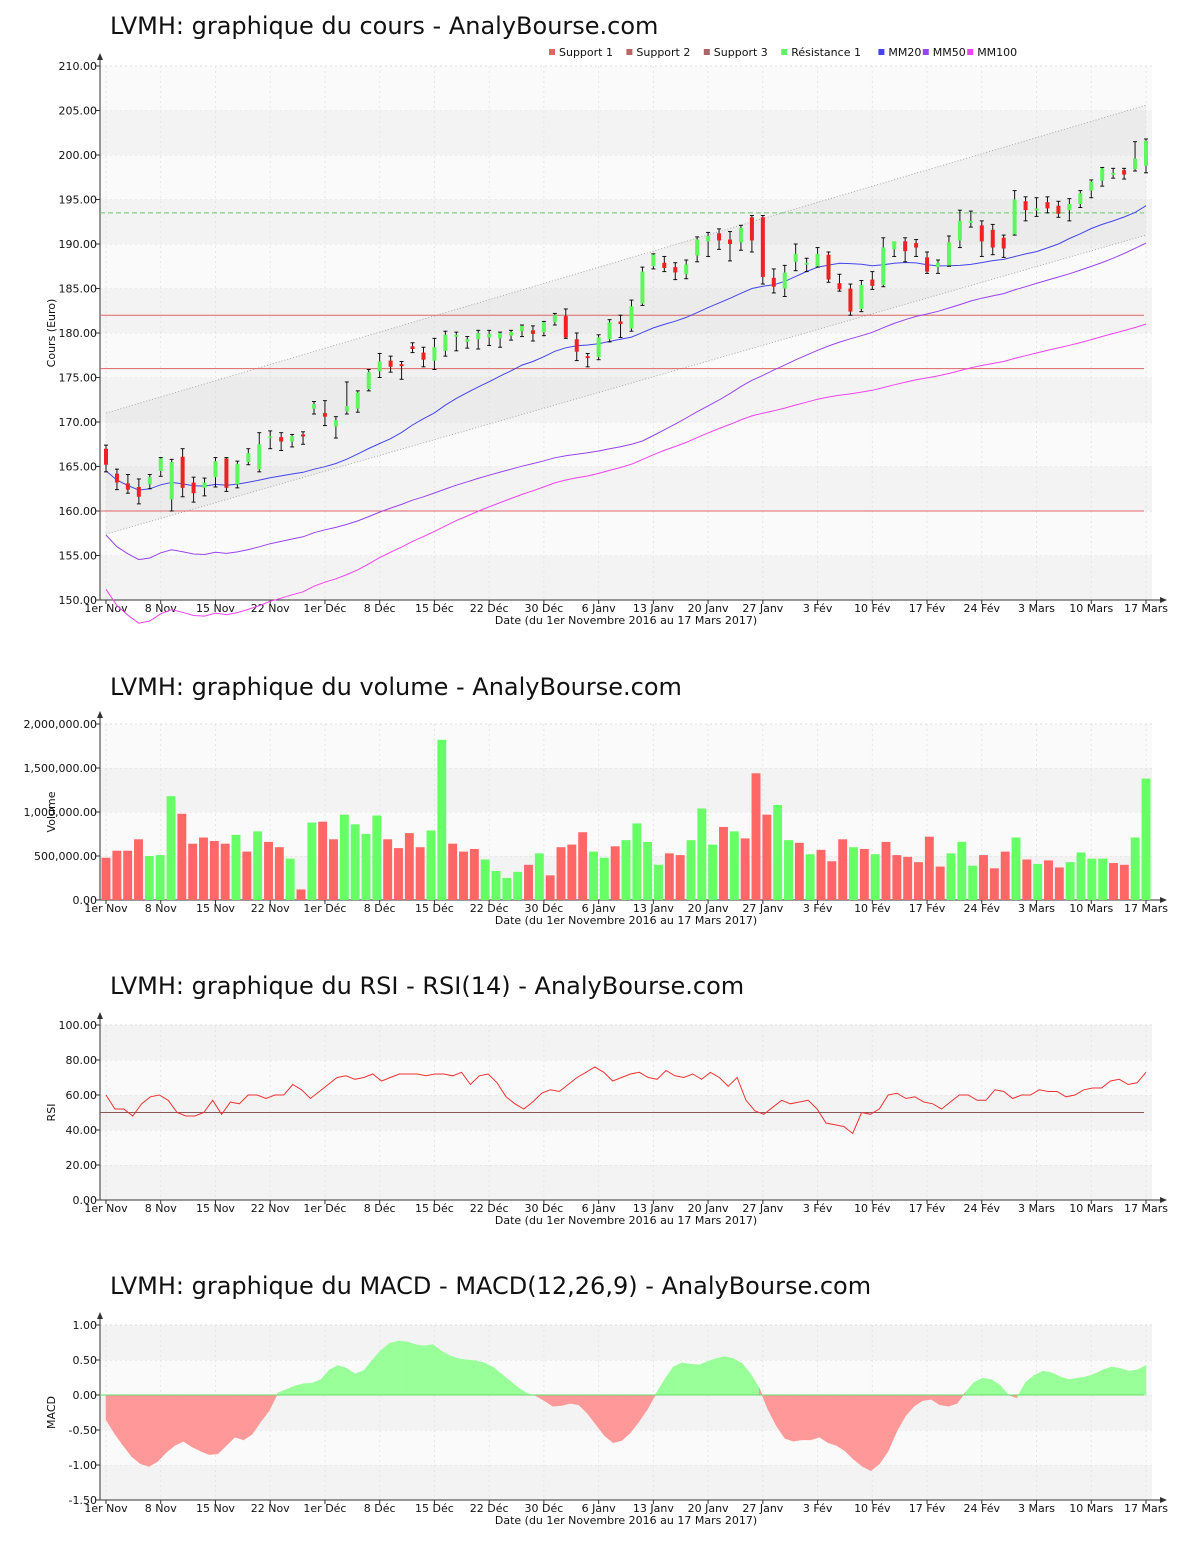 This screenshot has width=1200, height=1550. I want to click on y-tick-label: 155.00, so click(78, 556).